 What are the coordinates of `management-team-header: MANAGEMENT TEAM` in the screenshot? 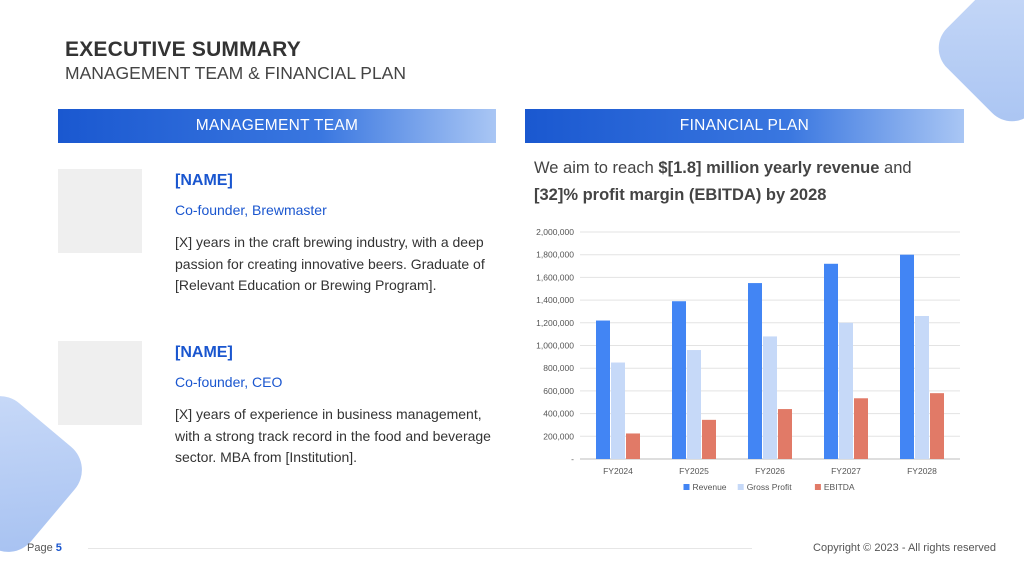 It's located at (277, 126).